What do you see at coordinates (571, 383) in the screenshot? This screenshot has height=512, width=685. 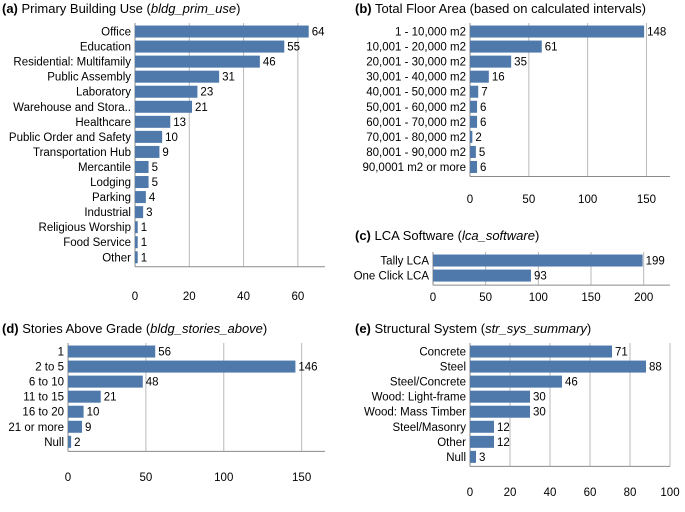 I see `value-label-e-2: 46` at bounding box center [571, 383].